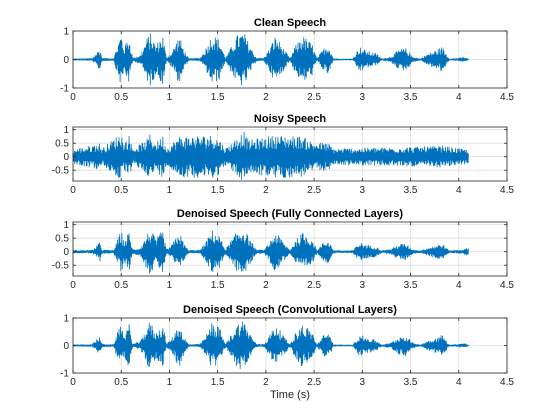 The height and width of the screenshot is (420, 560). I want to click on subplot-title: Denoised Speech (Convolutional Layers), so click(290, 310).